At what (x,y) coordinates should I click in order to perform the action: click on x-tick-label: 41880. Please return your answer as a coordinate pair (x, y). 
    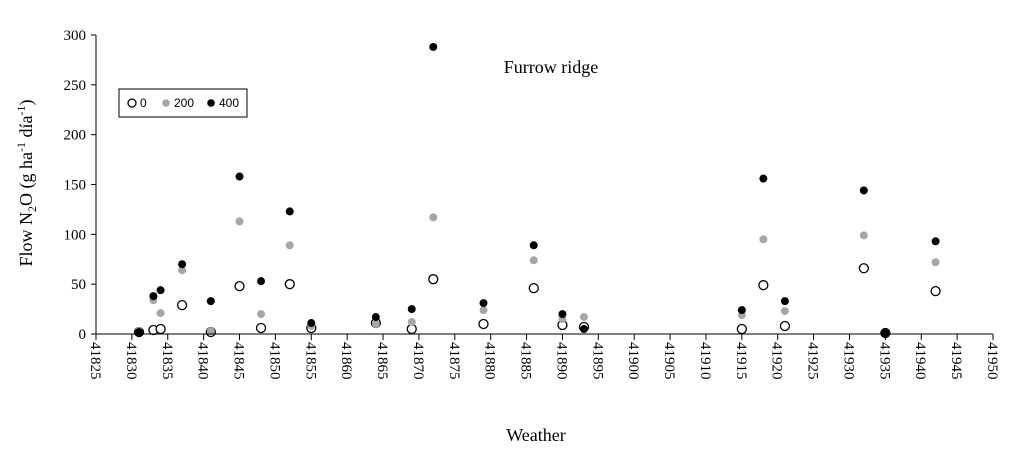
    Looking at the image, I should click on (490, 361).